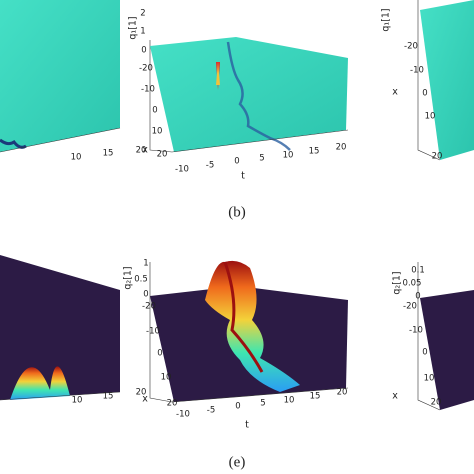  Describe the element at coordinates (237, 462) in the screenshot. I see `caption: (e)` at that location.